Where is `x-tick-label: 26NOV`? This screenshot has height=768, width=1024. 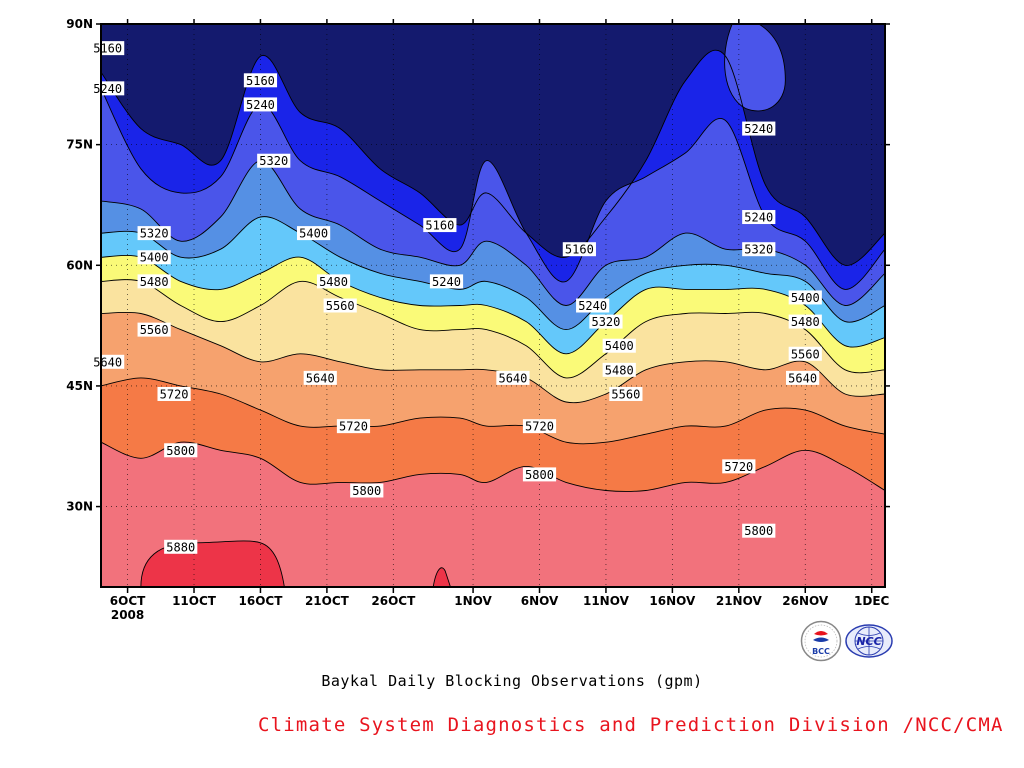 x-tick-label: 26NOV is located at coordinates (805, 601).